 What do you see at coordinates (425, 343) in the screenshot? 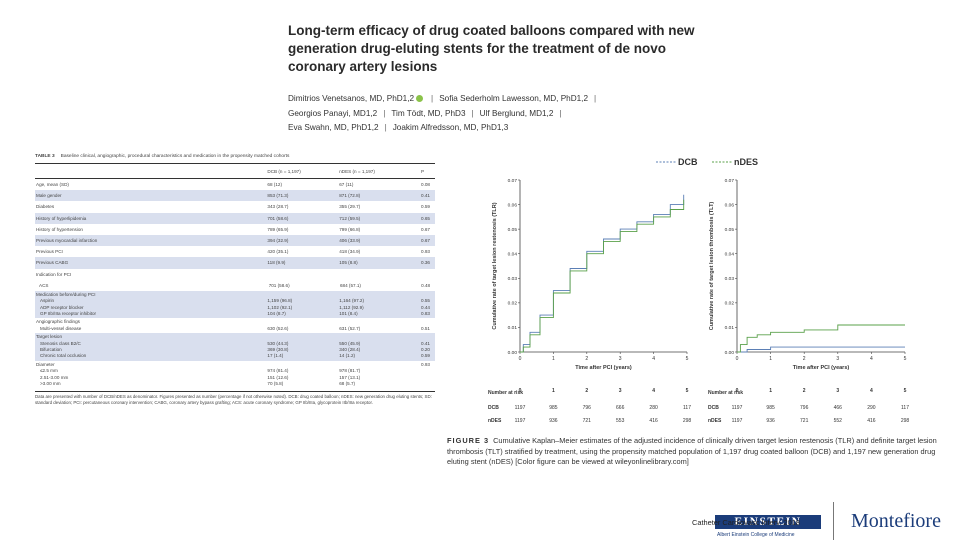
I see `table-cell: 0.41` at bounding box center [425, 343].